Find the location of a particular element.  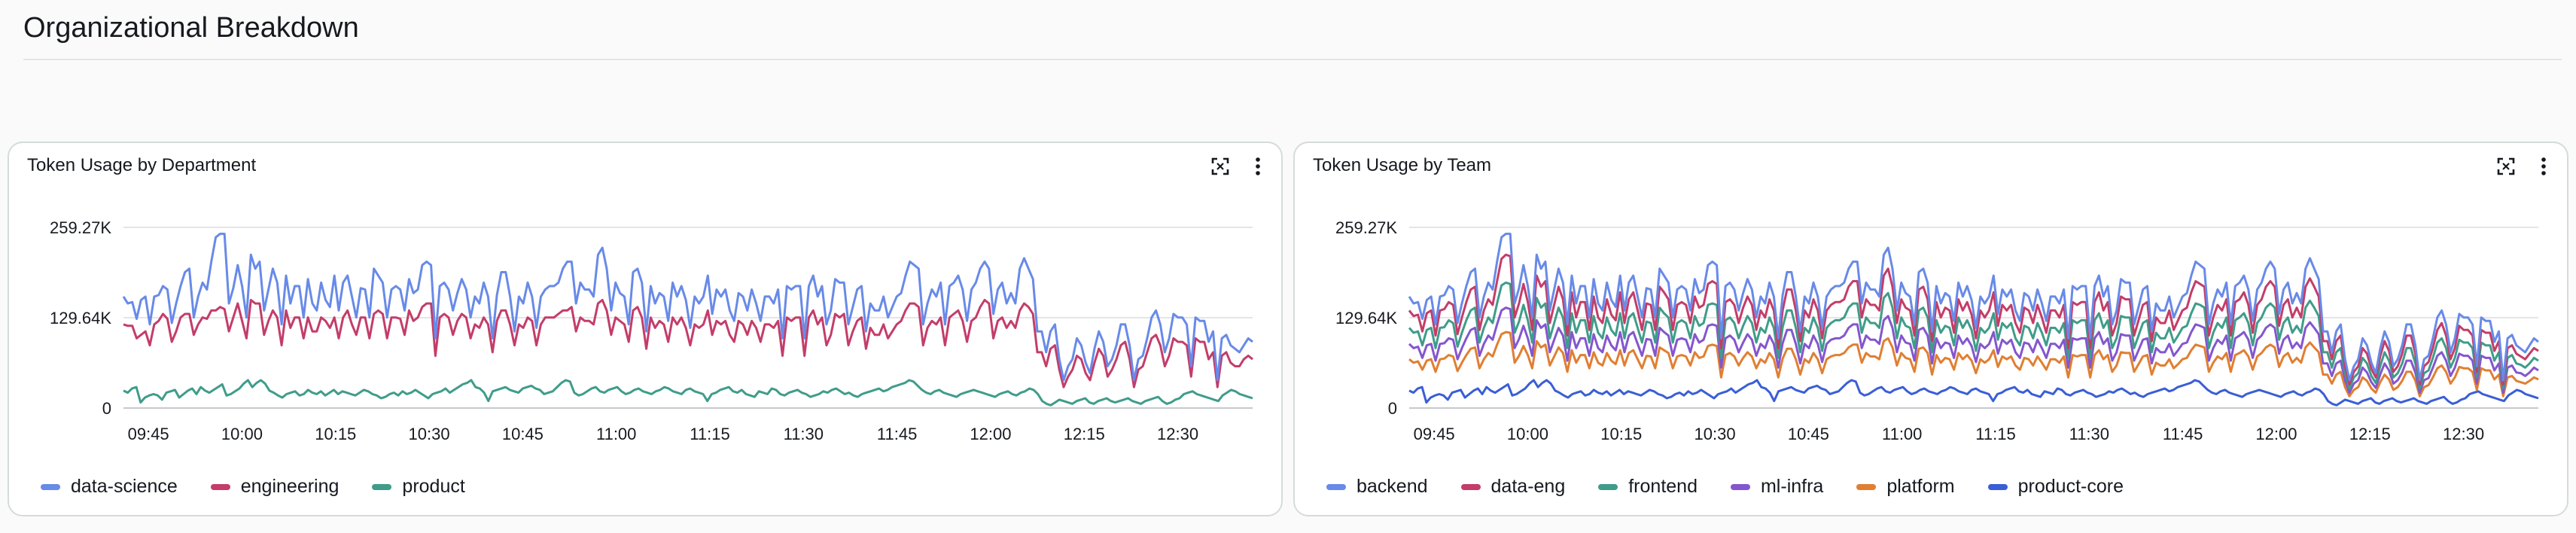

series-line-ml-infra is located at coordinates (1973, 350).